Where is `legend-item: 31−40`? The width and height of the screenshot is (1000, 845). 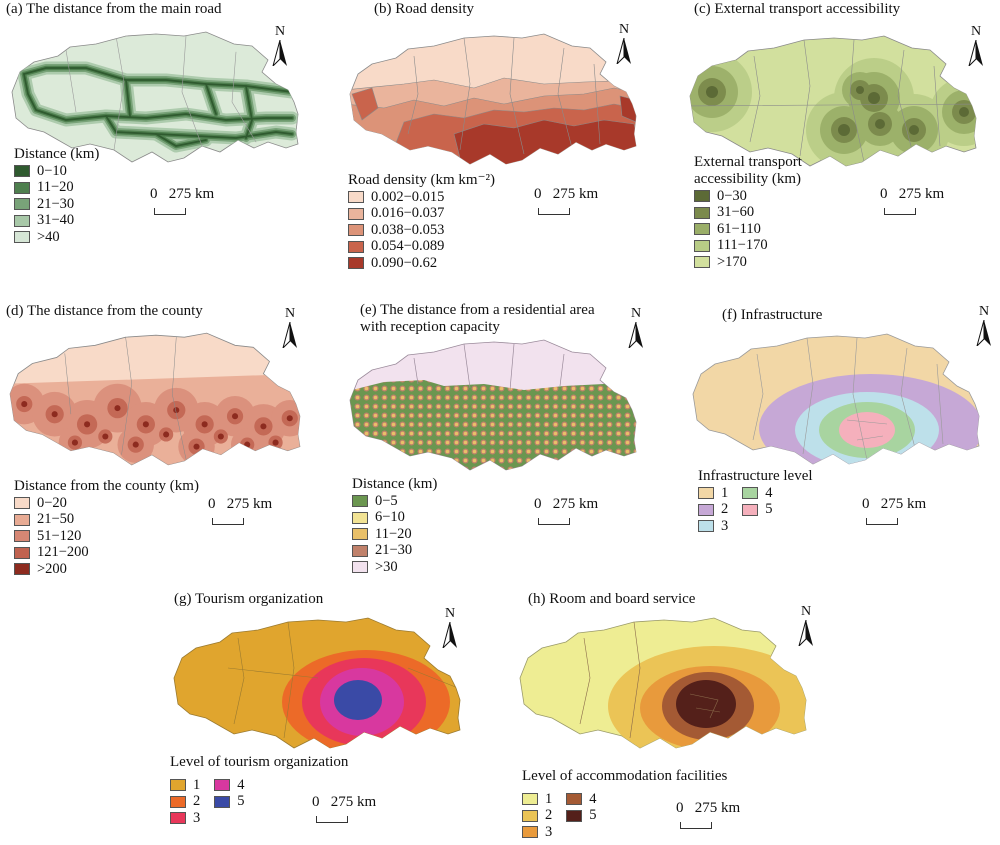 legend-item: 31−40 is located at coordinates (56, 221).